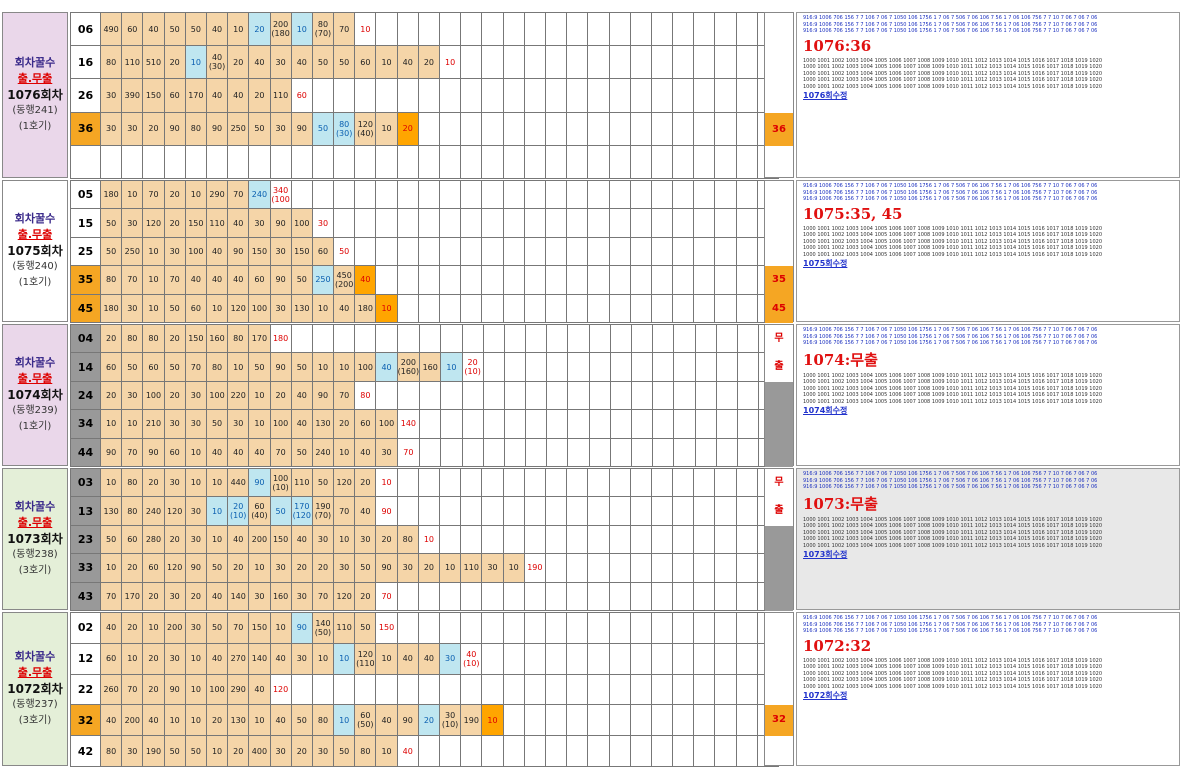 This screenshot has height=770, width=1183. I want to click on round-link: 1075회수정, so click(825, 263).